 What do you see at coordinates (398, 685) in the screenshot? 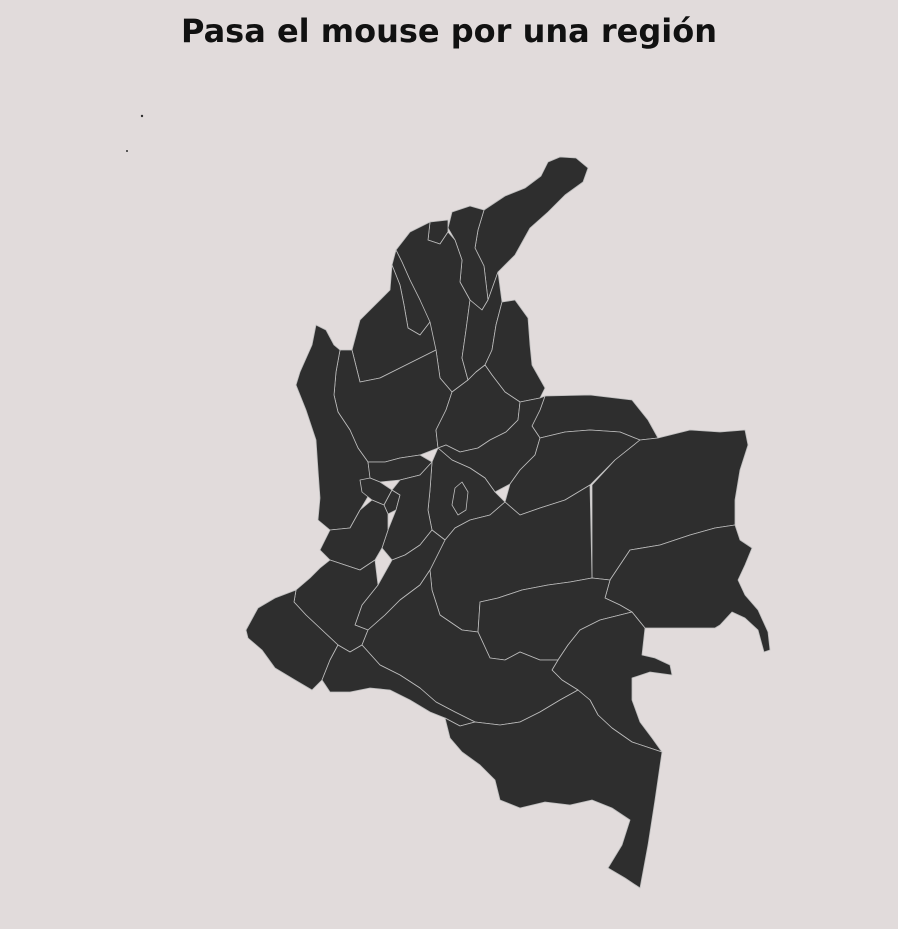
I see `region-putumayo` at bounding box center [398, 685].